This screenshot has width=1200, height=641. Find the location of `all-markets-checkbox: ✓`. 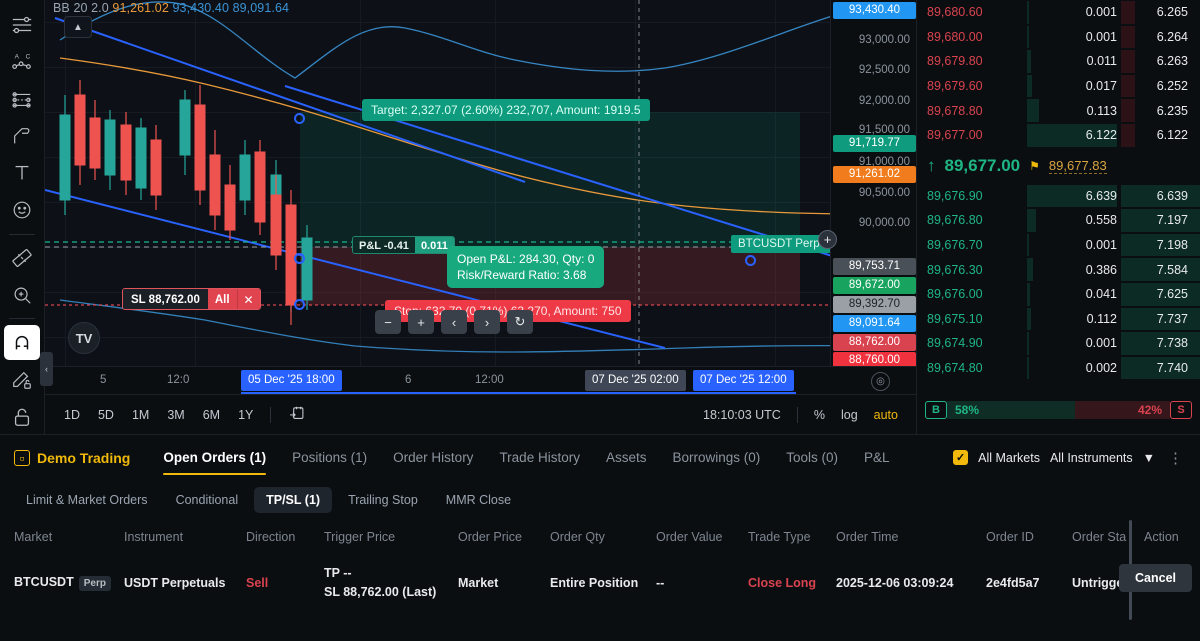

all-markets-checkbox: ✓ is located at coordinates (961, 457).